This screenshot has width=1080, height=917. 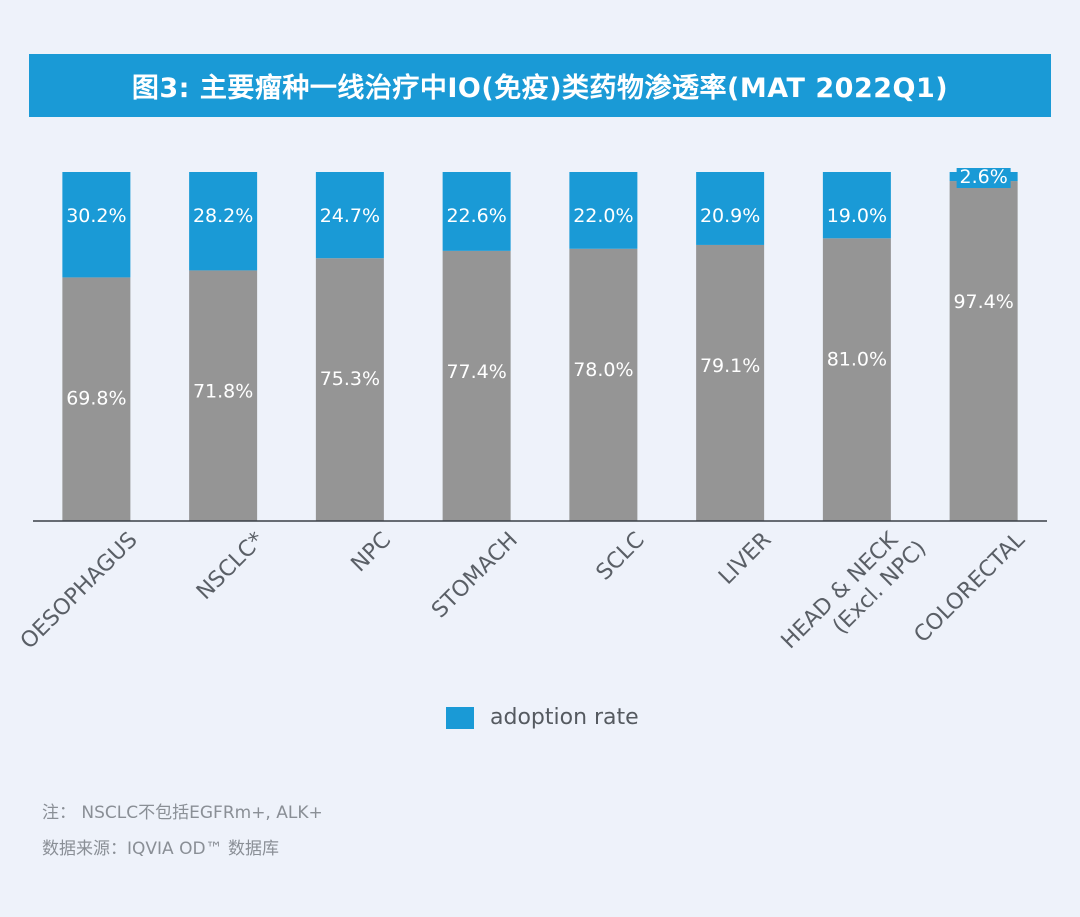 I want to click on x-tick-label-line: STOMACH, so click(x=475, y=576).